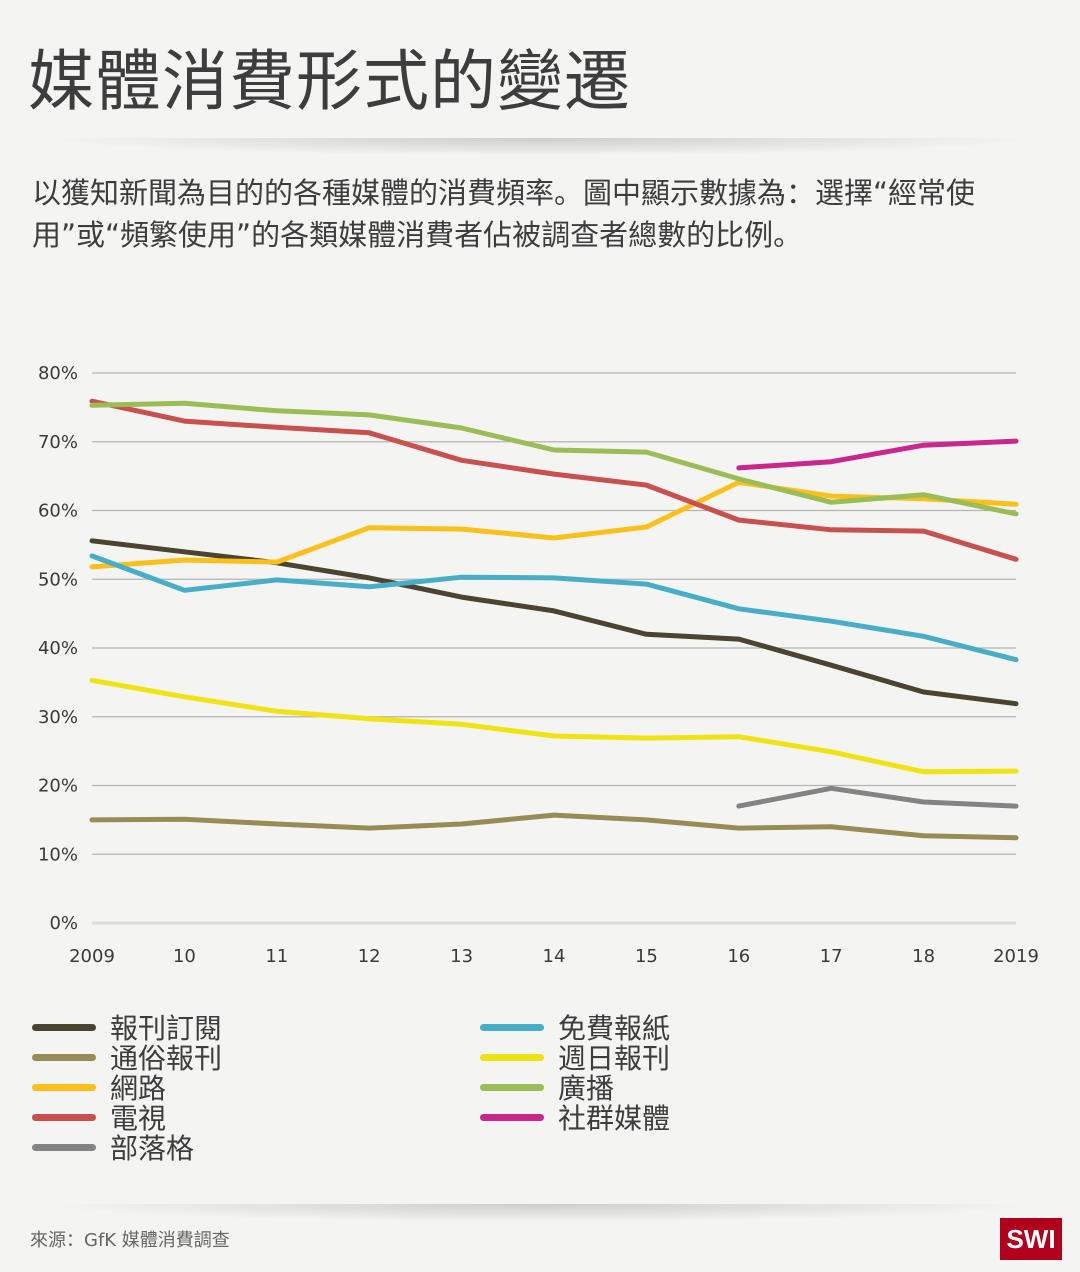 The height and width of the screenshot is (1272, 1080). I want to click on y-tick-label: 40%, so click(58, 648).